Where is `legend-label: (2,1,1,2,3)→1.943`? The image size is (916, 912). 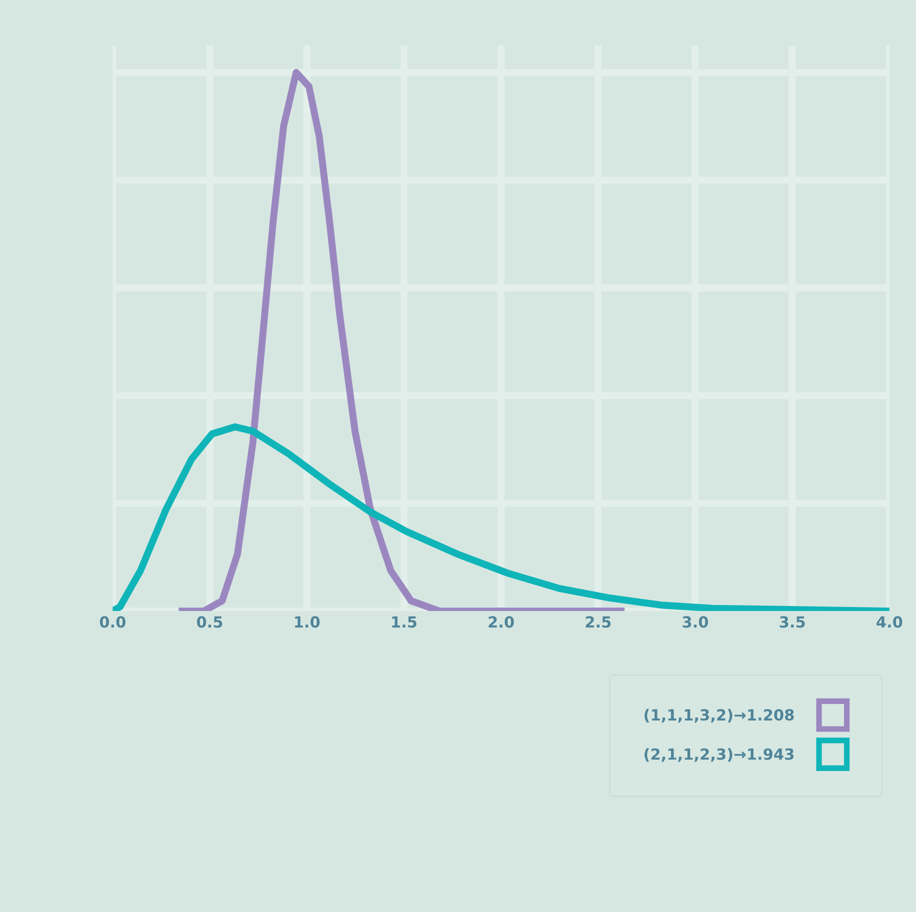
legend-label: (2,1,1,2,3)→1.943 is located at coordinates (719, 755).